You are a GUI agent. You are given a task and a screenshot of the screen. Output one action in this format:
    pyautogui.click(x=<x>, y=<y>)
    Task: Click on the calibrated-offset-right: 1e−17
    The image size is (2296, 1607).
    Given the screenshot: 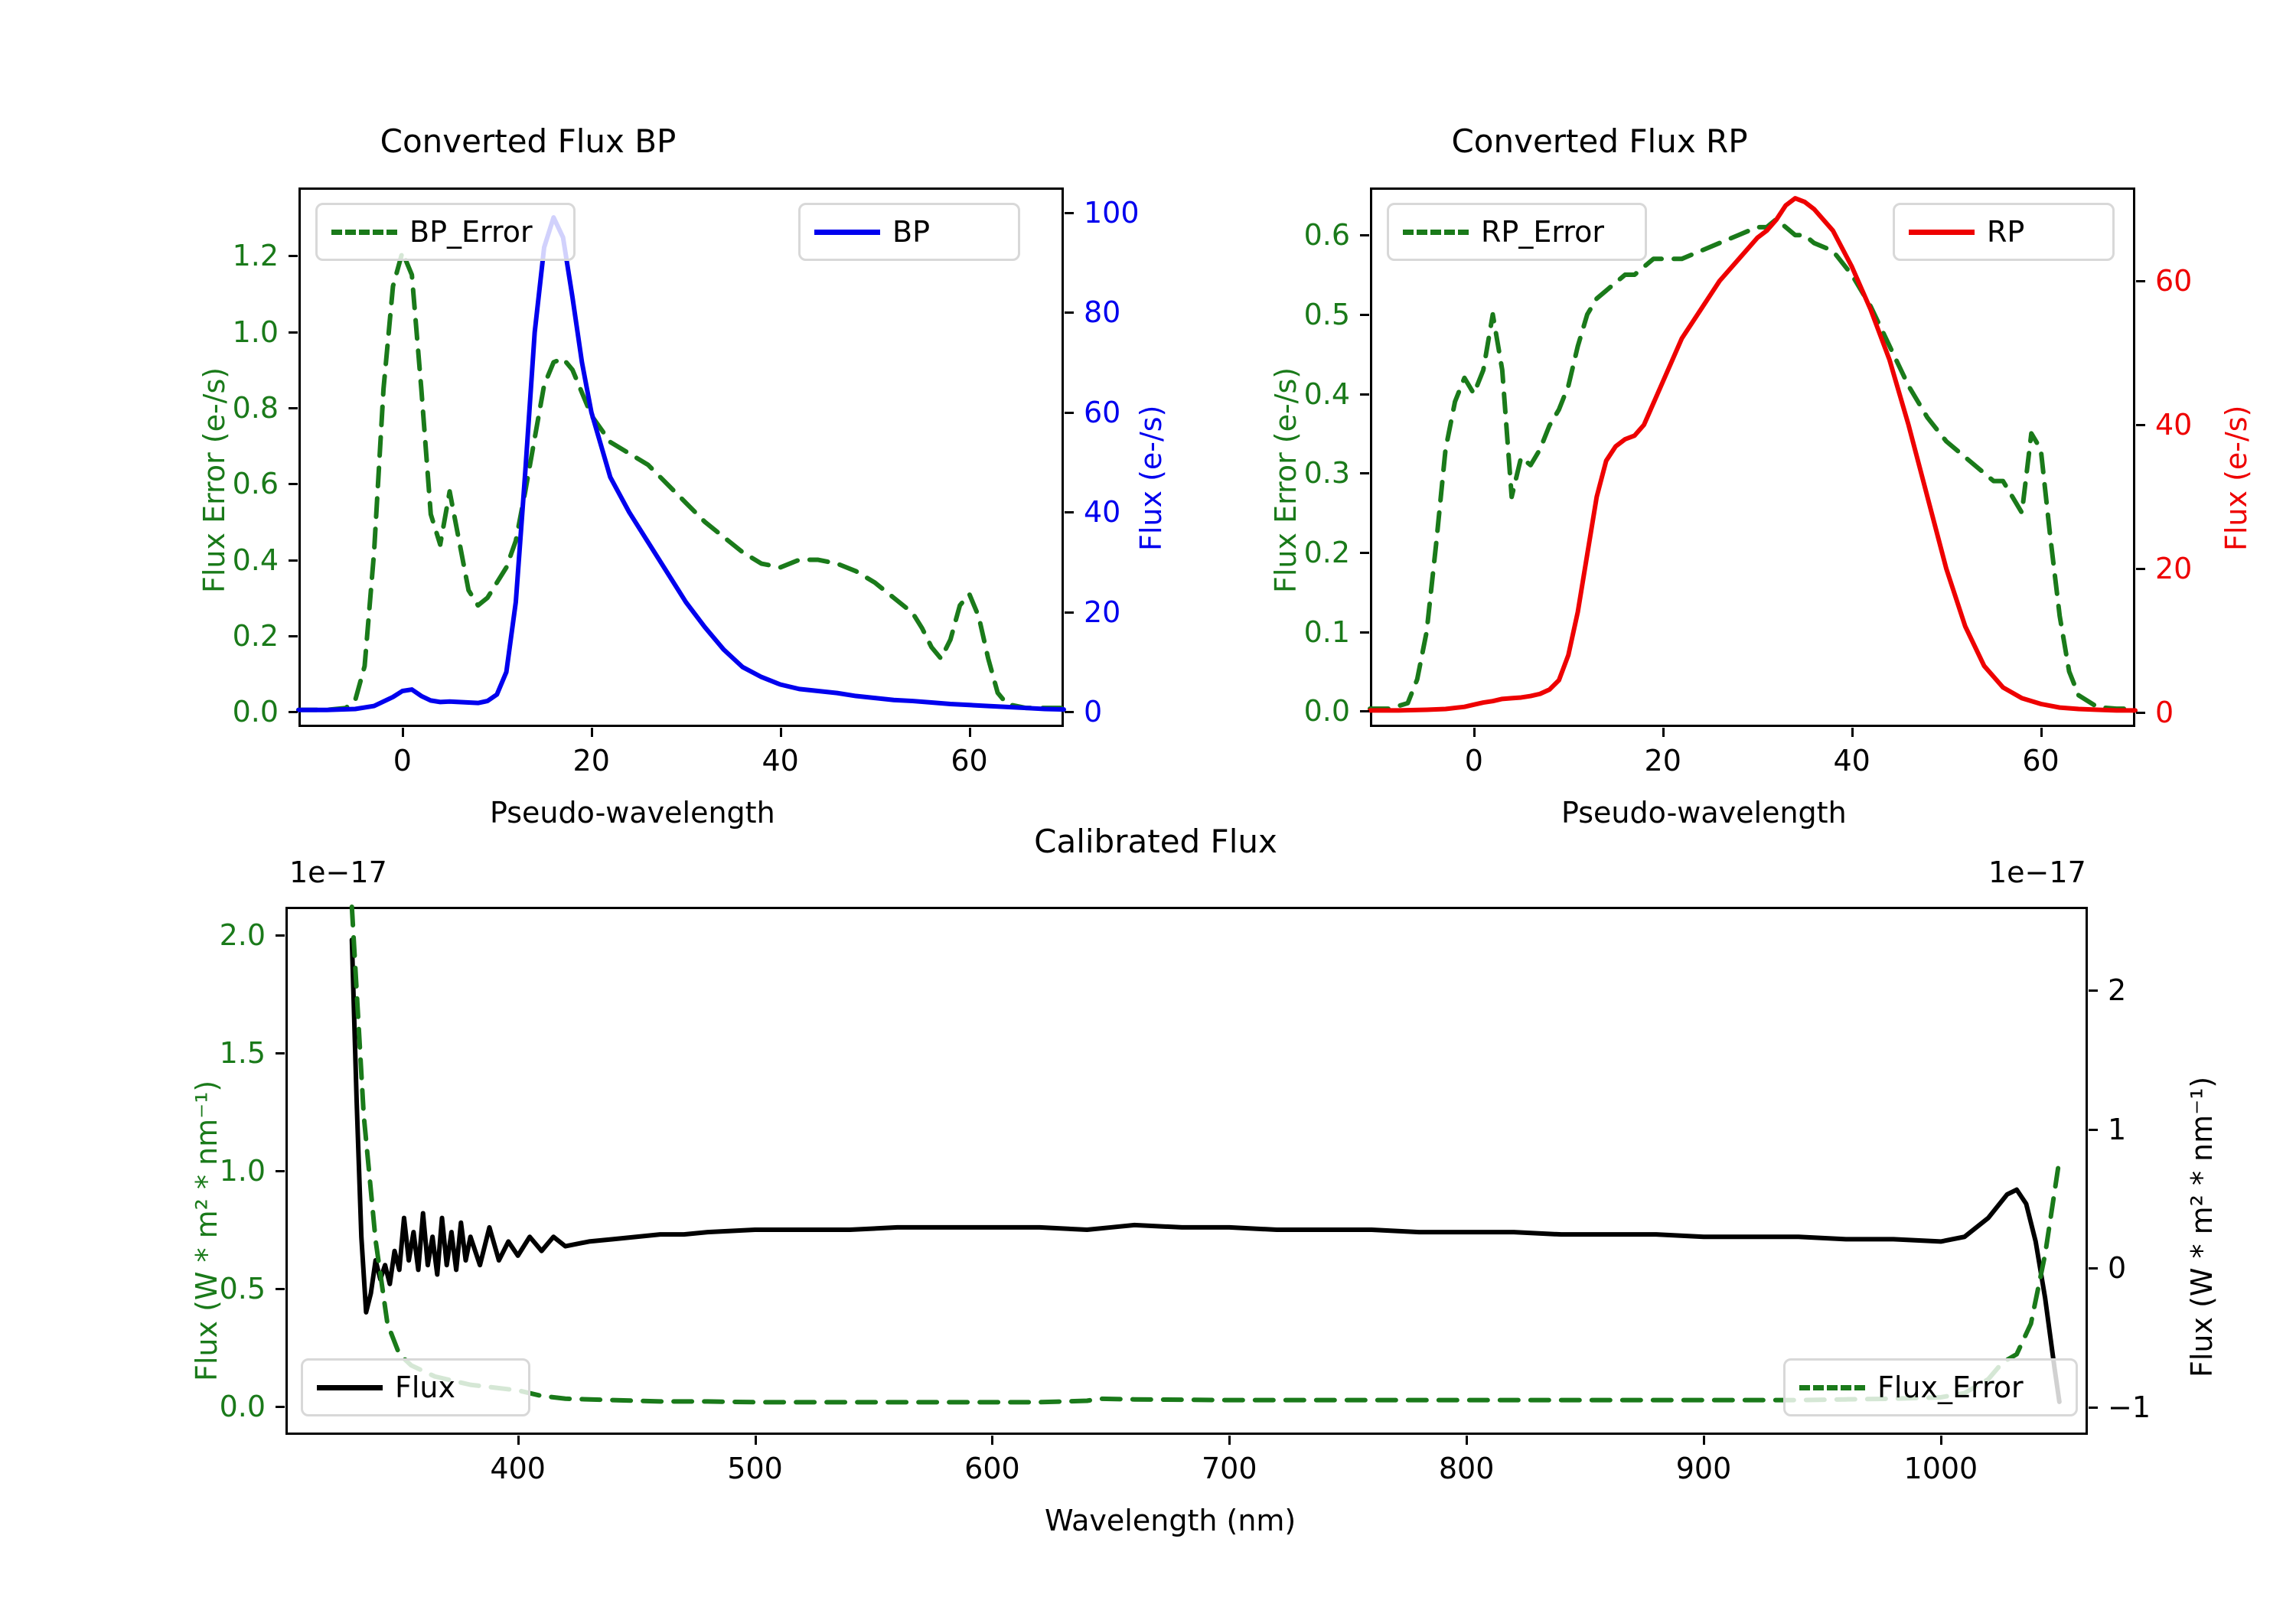 What is the action you would take?
    pyautogui.click(x=2037, y=872)
    